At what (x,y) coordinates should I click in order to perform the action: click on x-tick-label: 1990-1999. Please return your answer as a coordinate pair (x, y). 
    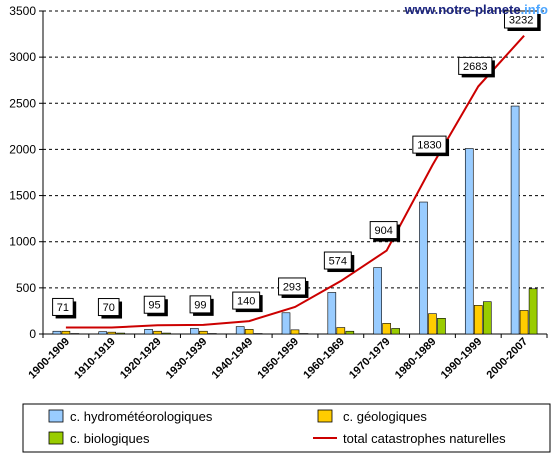
    Looking at the image, I should click on (462, 359).